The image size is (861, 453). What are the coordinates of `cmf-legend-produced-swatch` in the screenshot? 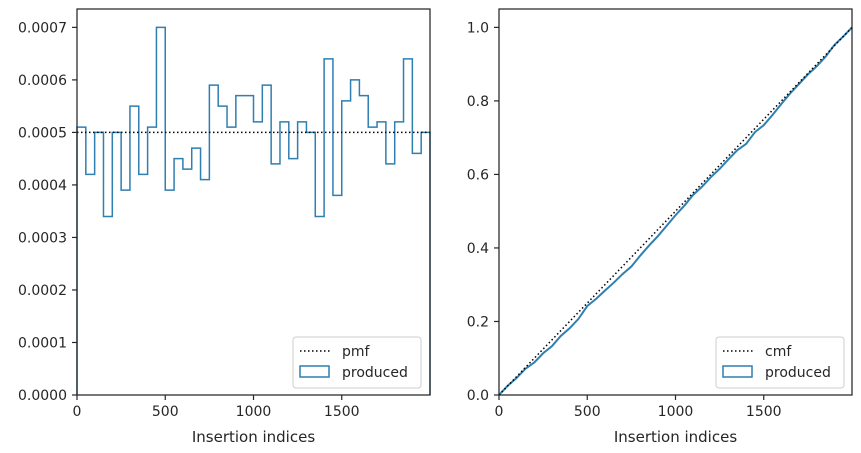 It's located at (737, 371).